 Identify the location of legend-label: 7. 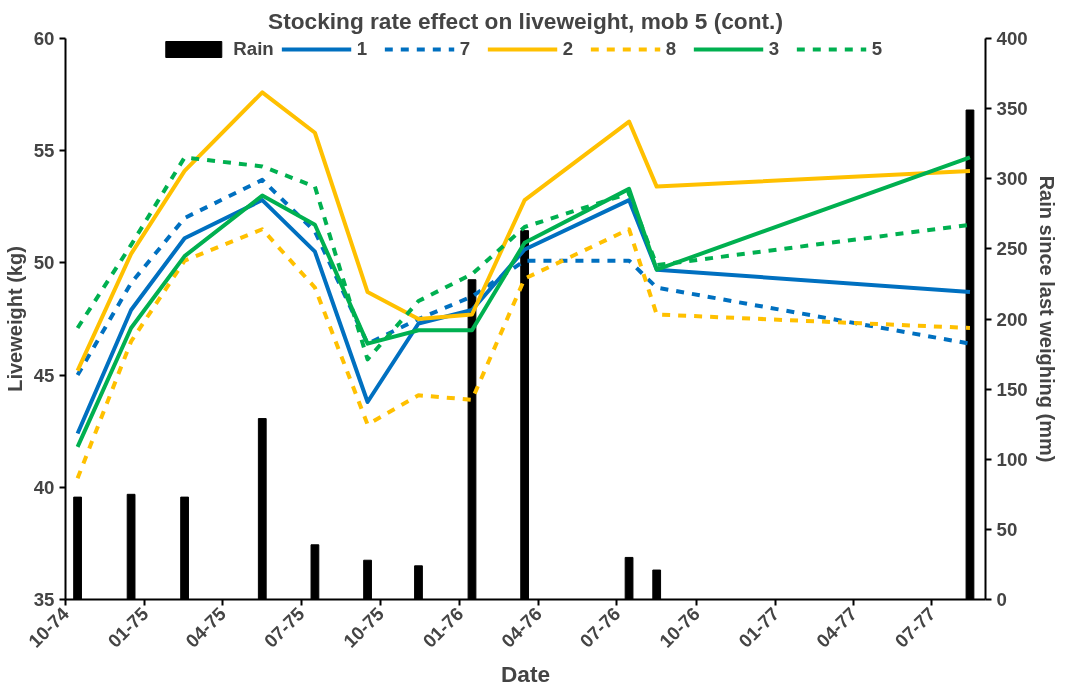
(465, 49).